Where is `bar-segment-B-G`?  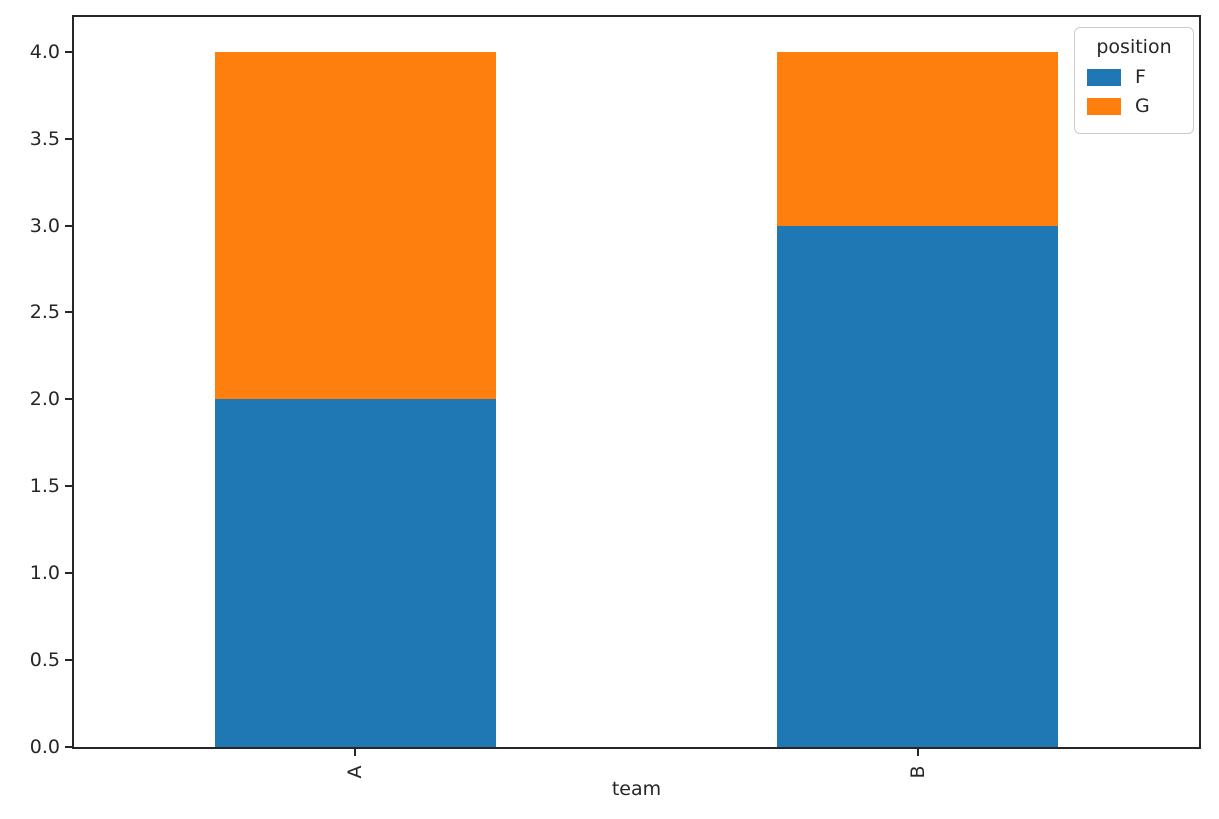
bar-segment-B-G is located at coordinates (918, 138).